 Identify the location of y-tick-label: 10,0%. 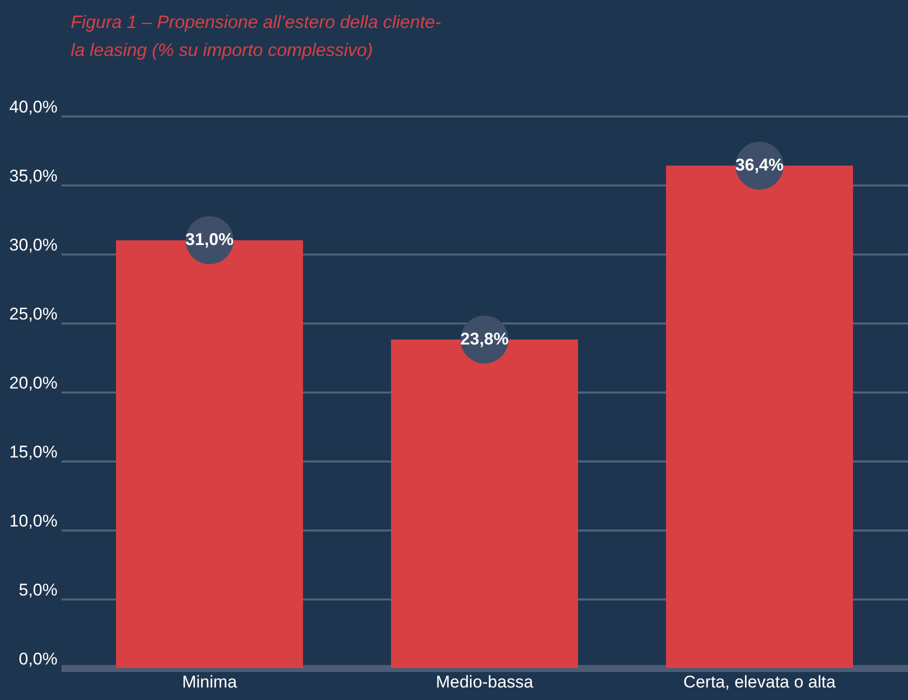
(33, 521).